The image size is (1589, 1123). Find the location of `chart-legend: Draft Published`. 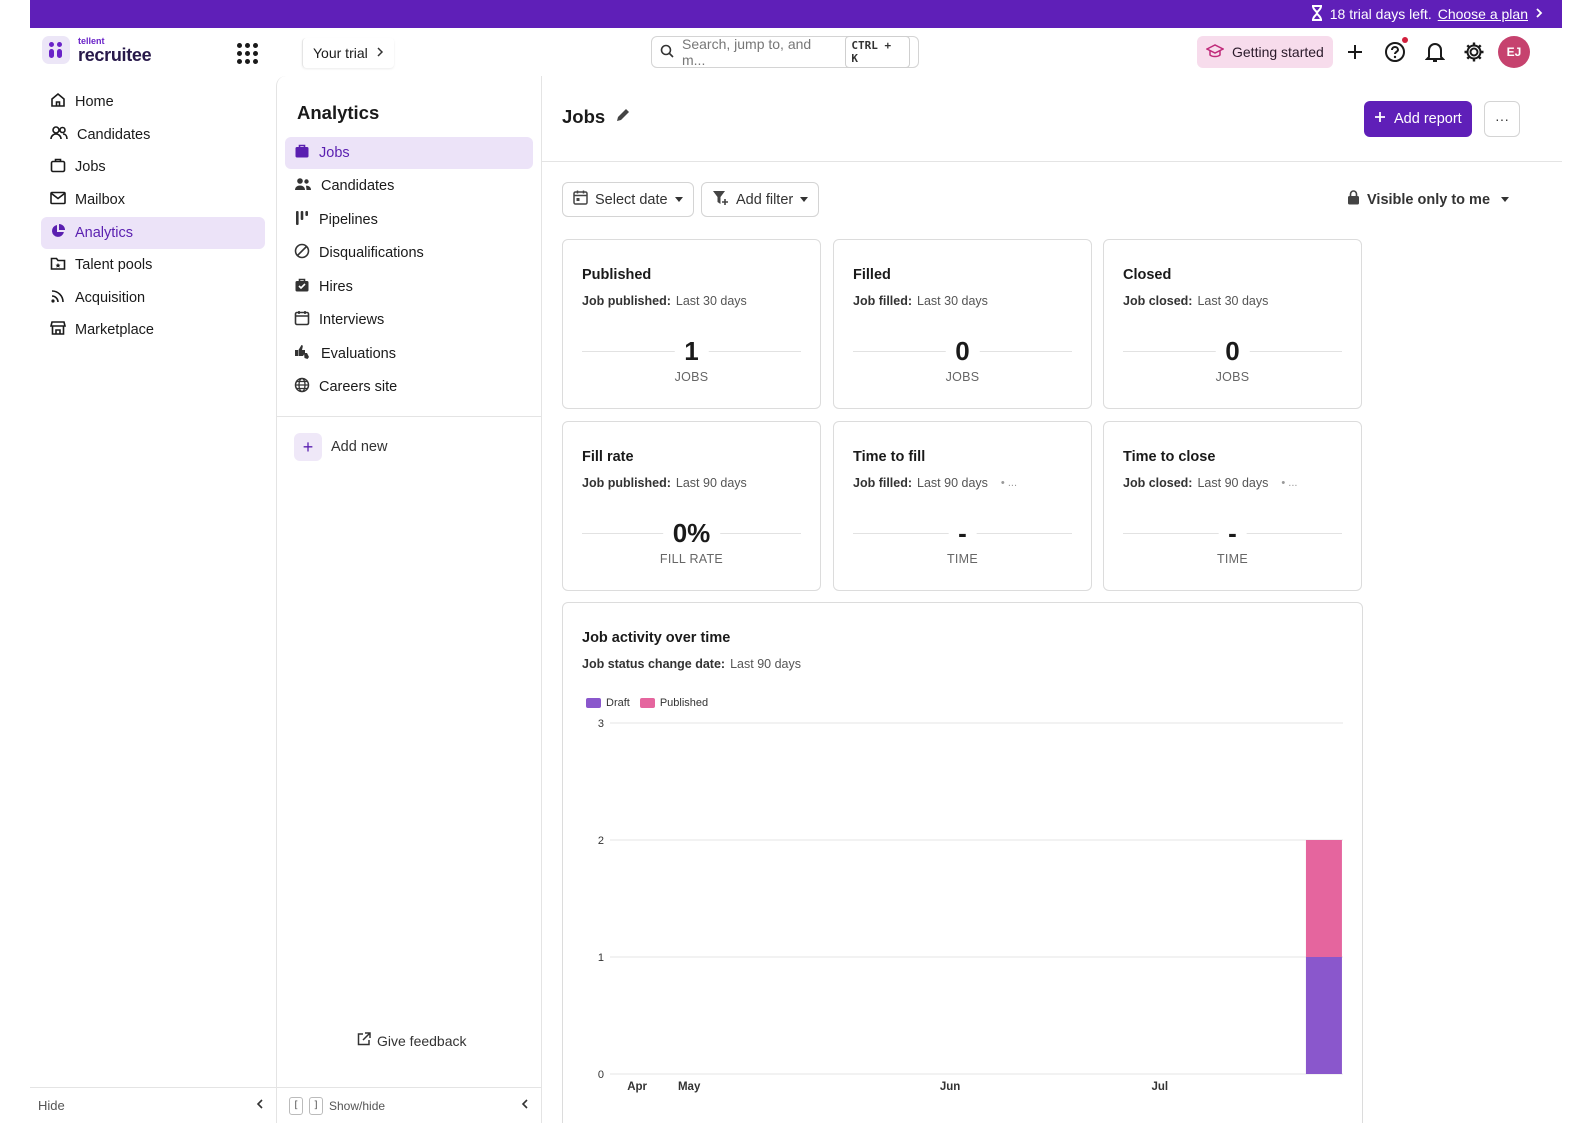

chart-legend: Draft Published is located at coordinates (649, 703).